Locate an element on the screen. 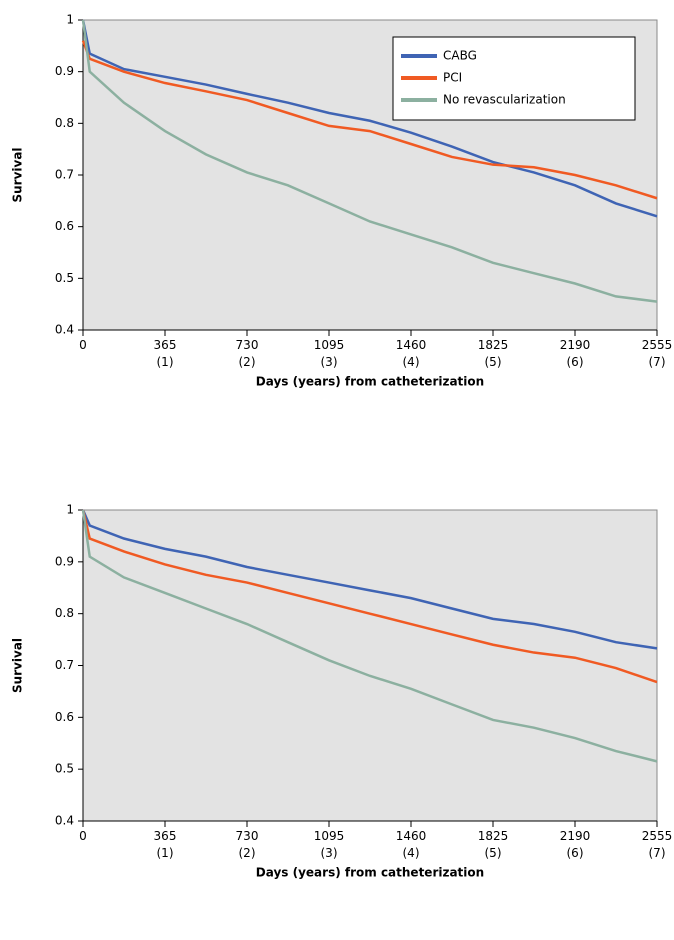 This screenshot has height=940, width=674. legend-label: CABG is located at coordinates (460, 56).